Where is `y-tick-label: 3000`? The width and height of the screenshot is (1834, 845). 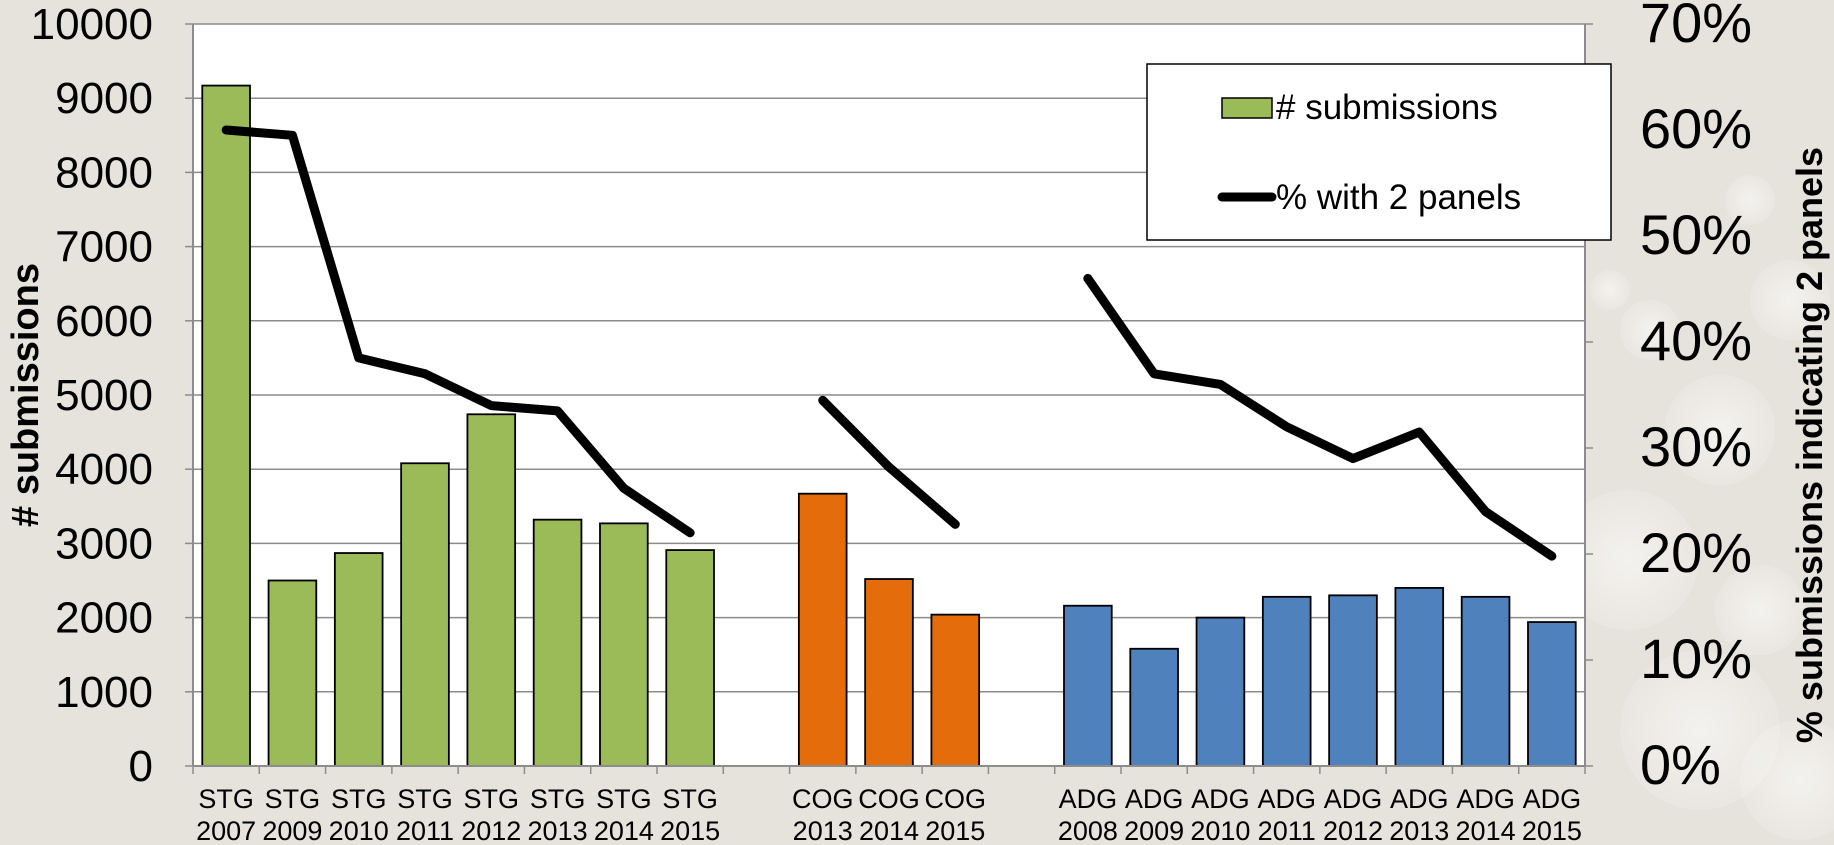 y-tick-label: 3000 is located at coordinates (104, 543).